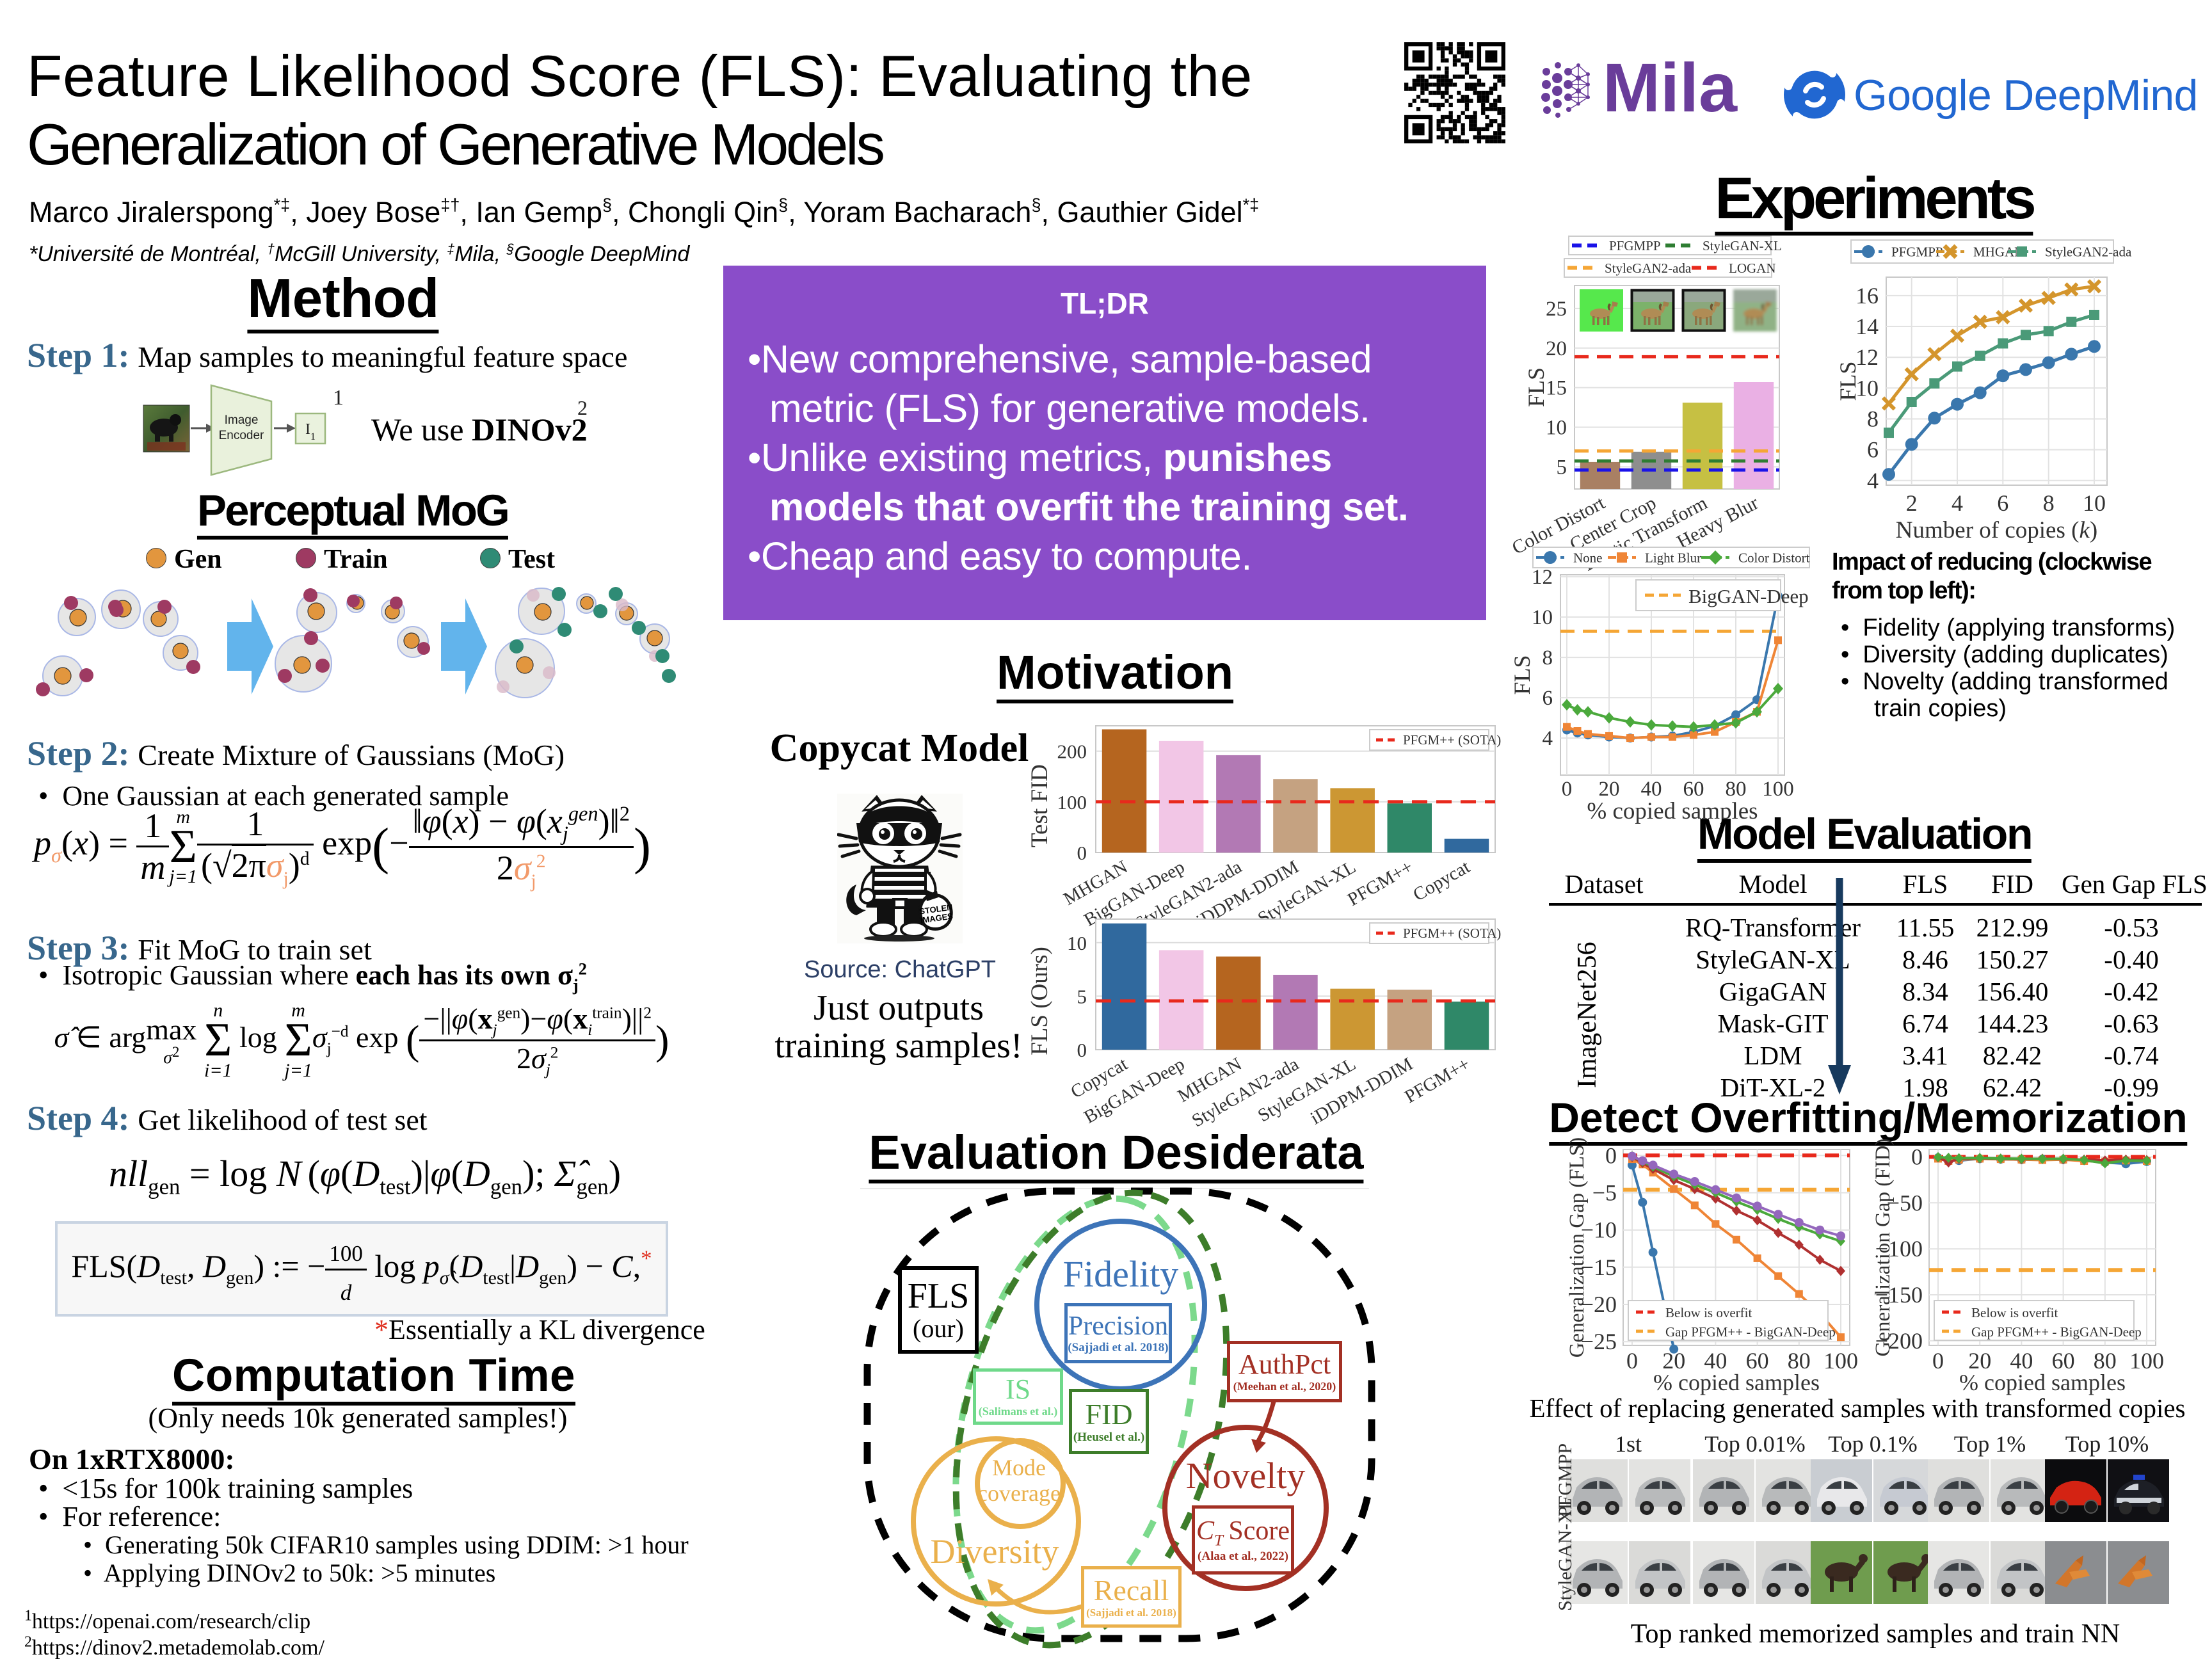 The width and height of the screenshot is (2212, 1659). Describe the element at coordinates (1899, 1341) in the screenshot. I see `svg-text: −200` at that location.